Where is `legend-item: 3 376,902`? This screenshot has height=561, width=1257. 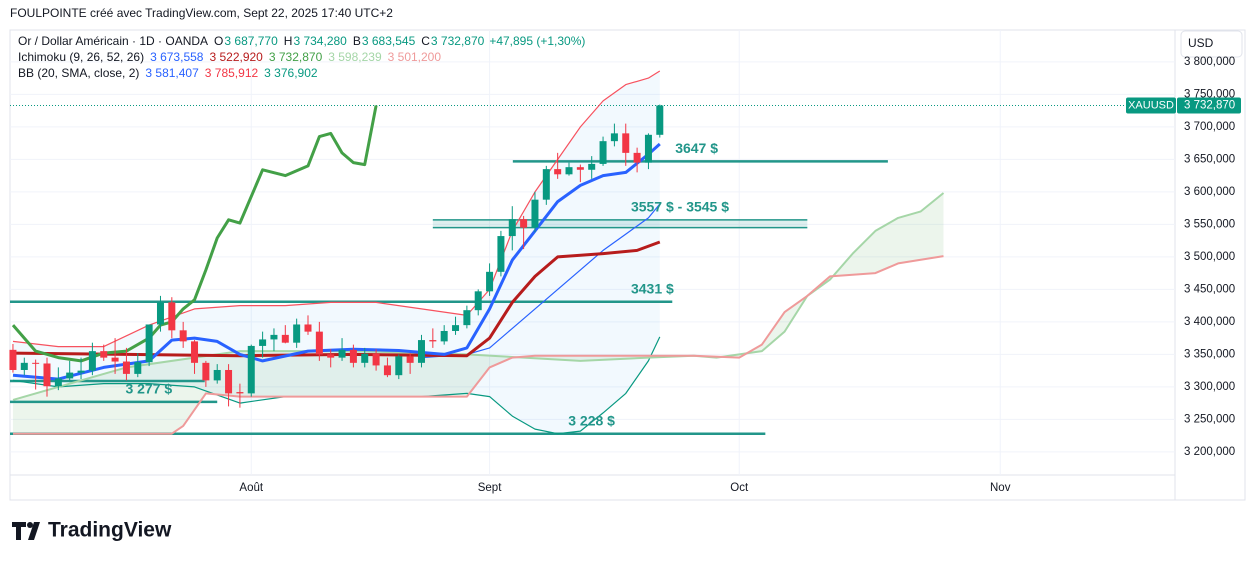
legend-item: 3 376,902 is located at coordinates (291, 73).